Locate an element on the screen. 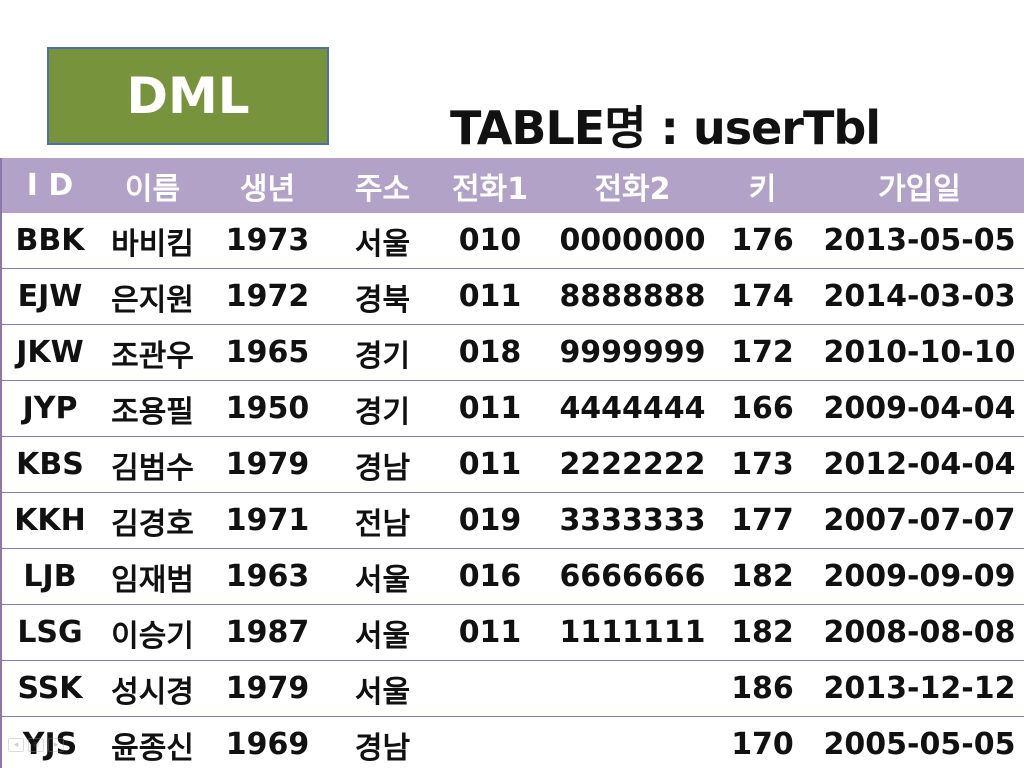 The image size is (1024, 768). prev-icon: ◂ is located at coordinates (16, 745).